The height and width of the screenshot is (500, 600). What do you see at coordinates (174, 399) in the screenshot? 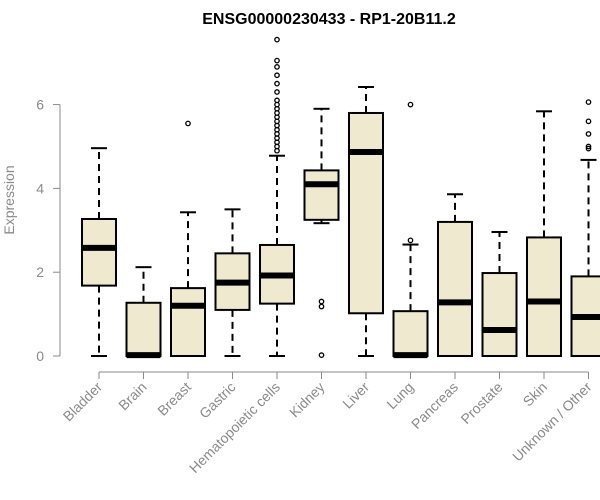
I see `x-tick-label: Breast` at bounding box center [174, 399].